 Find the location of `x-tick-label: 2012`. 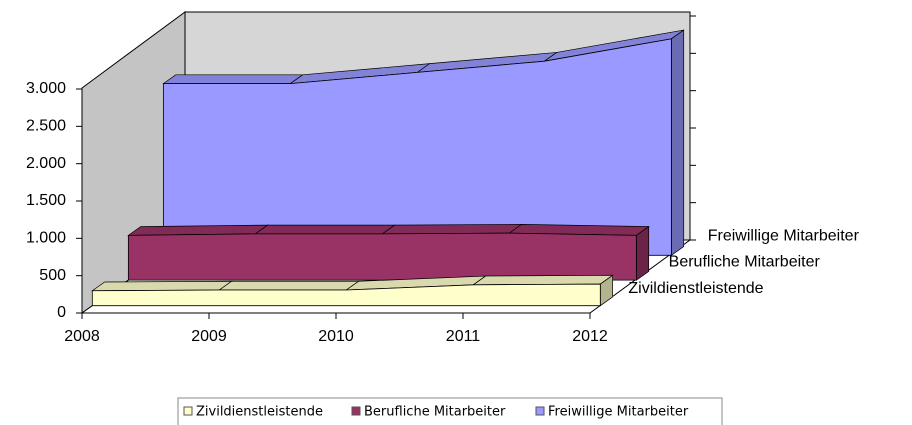

x-tick-label: 2012 is located at coordinates (590, 336).